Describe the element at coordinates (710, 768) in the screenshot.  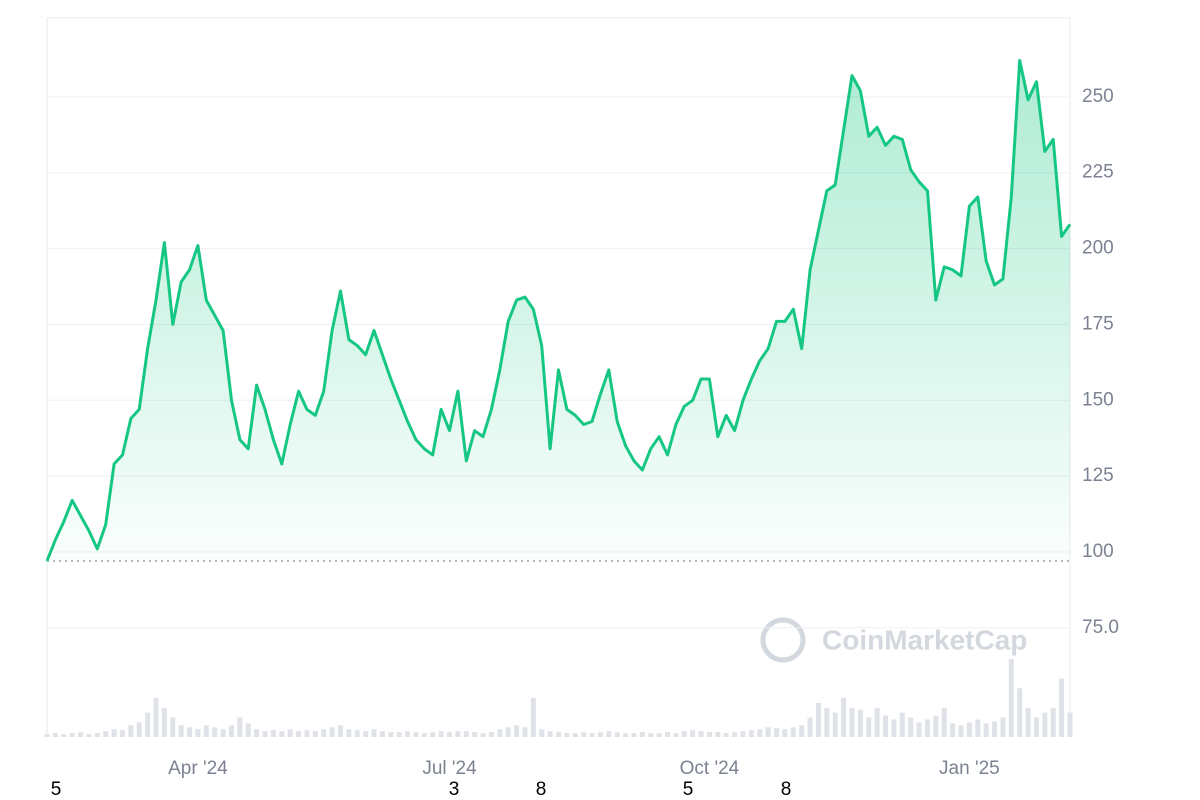
I see `x-tick-label: Oct '24` at that location.